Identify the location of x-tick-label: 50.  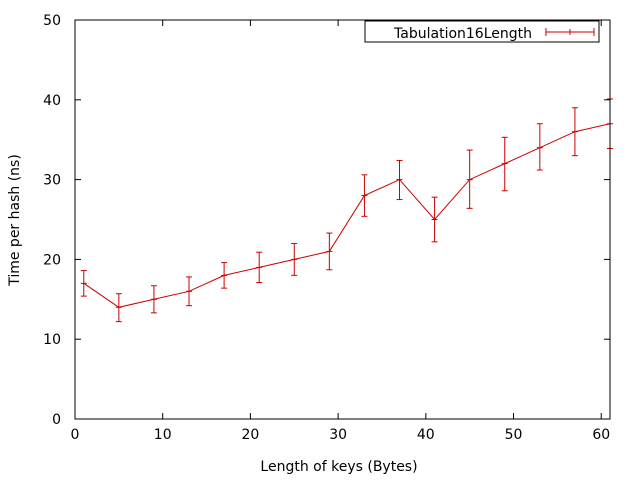
(514, 435).